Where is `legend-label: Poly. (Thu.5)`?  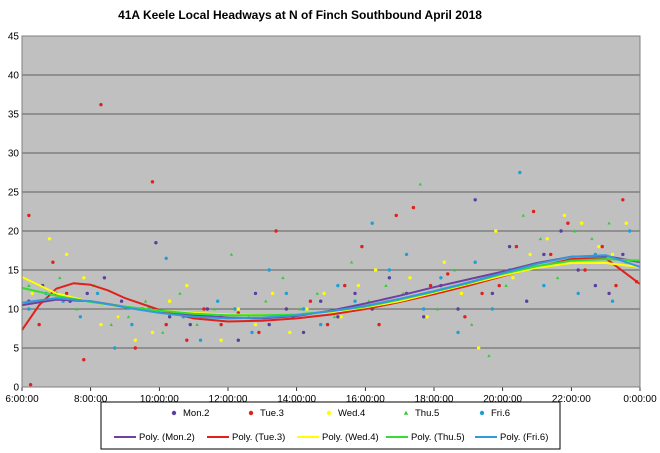
legend-label: Poly. (Thu.5) is located at coordinates (438, 437).